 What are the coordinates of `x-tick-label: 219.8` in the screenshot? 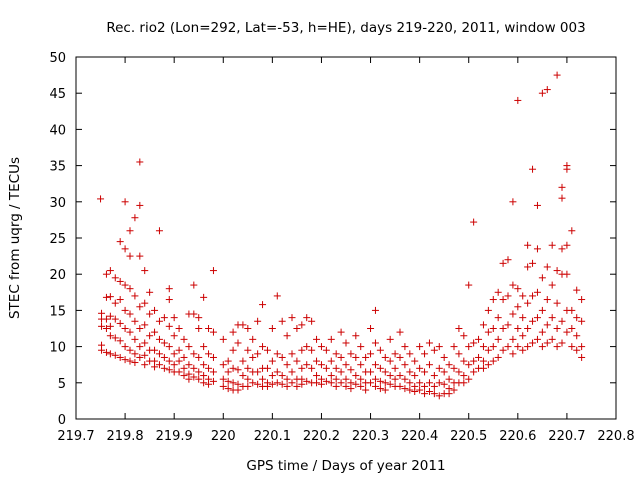 It's located at (124, 436).